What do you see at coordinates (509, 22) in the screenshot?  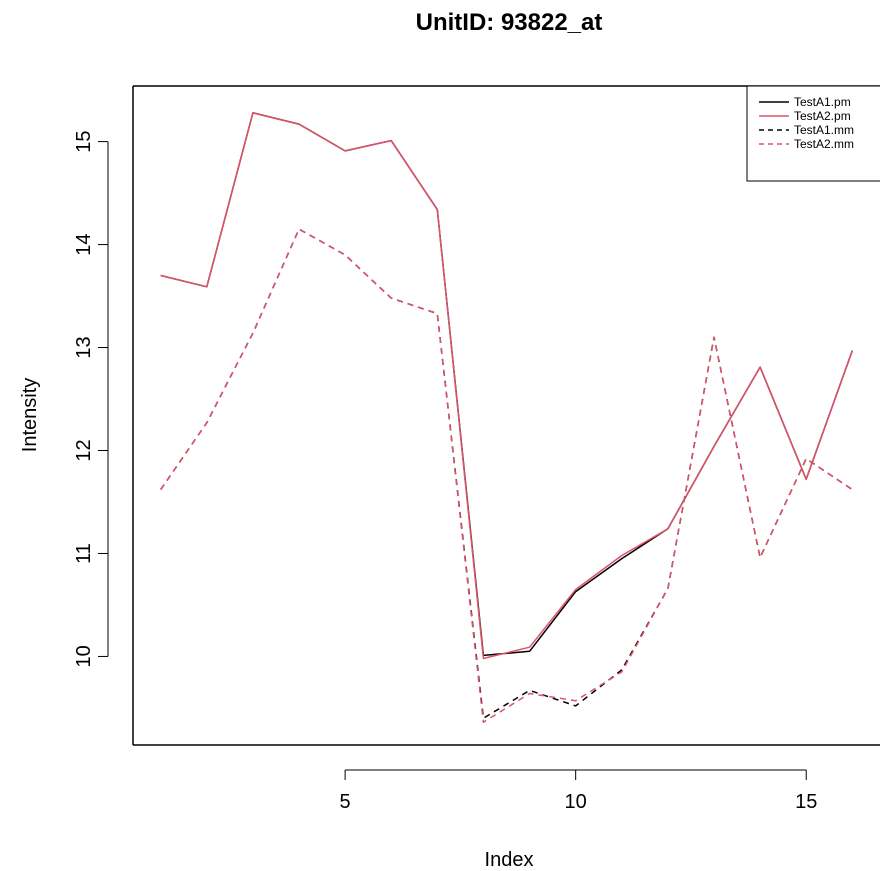 I see `chart-title: UnitID: 93822_at` at bounding box center [509, 22].